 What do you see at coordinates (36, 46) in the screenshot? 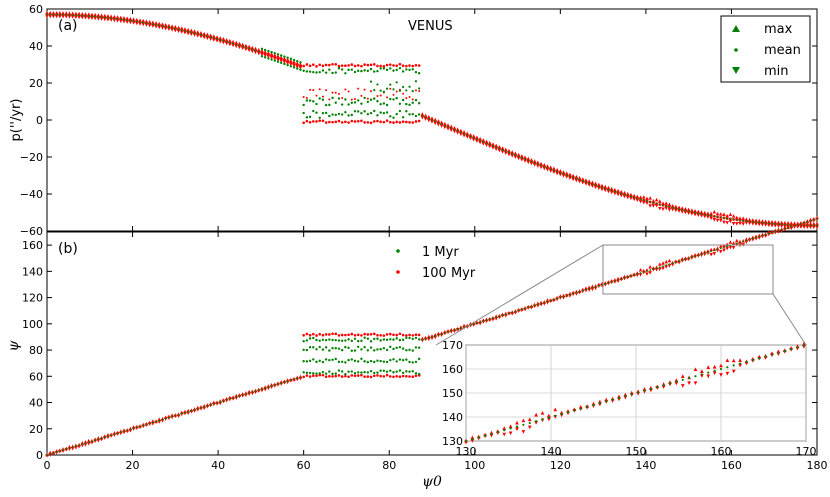
I see `a-ytick-label: 40` at bounding box center [36, 46].